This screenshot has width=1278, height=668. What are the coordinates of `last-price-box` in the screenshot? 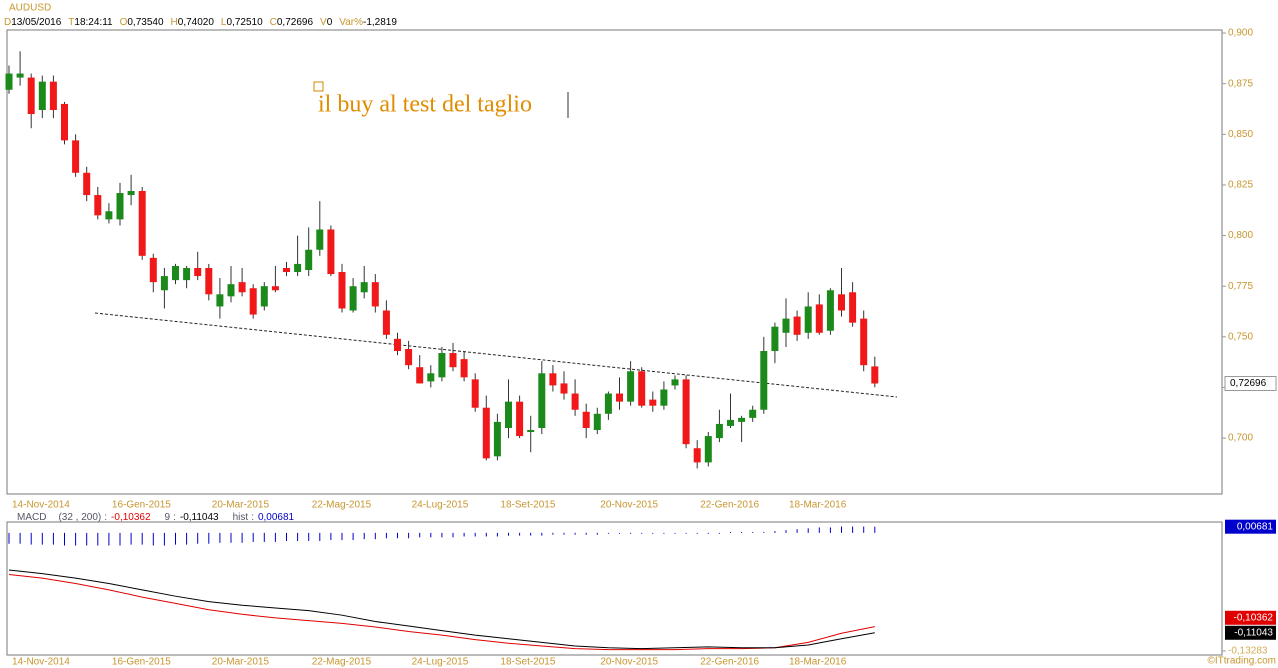 It's located at (1250, 383).